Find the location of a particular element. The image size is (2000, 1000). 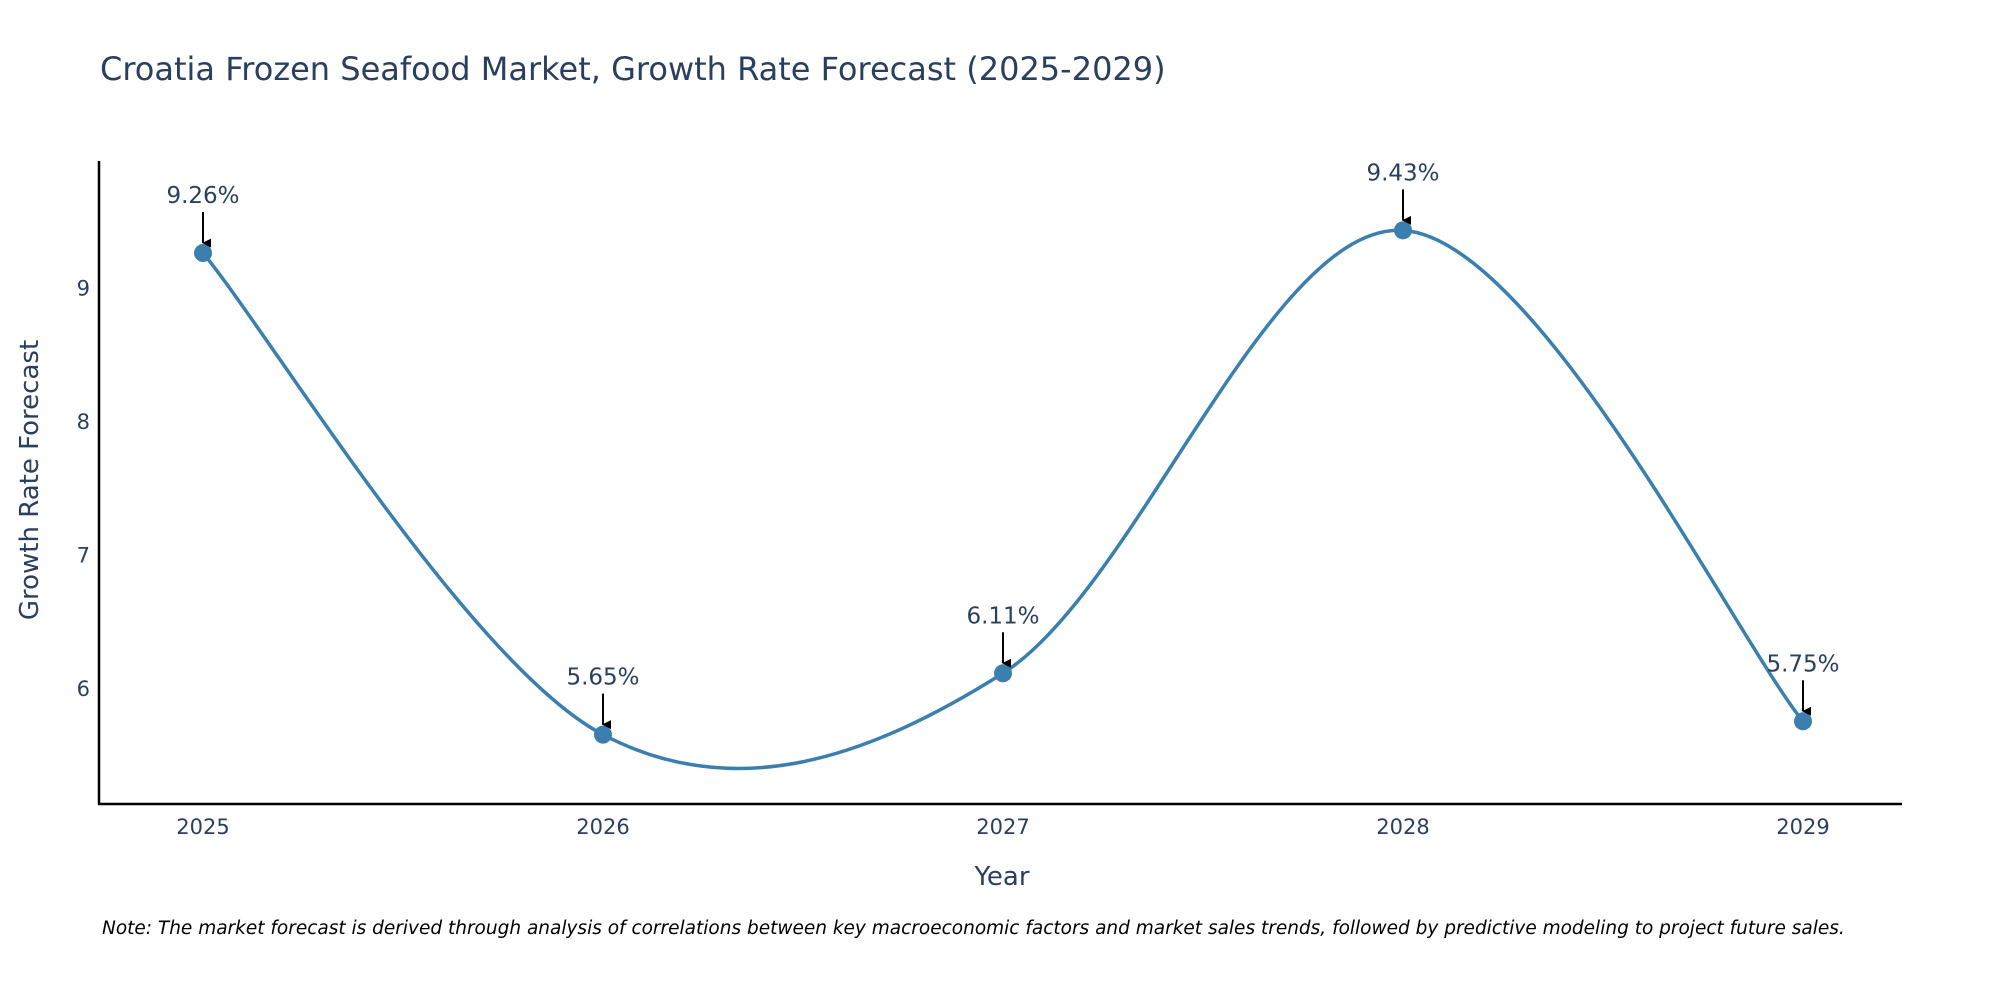

x-tick-labels: 2025 2026 2027 2028 2029 is located at coordinates (1002, 827).